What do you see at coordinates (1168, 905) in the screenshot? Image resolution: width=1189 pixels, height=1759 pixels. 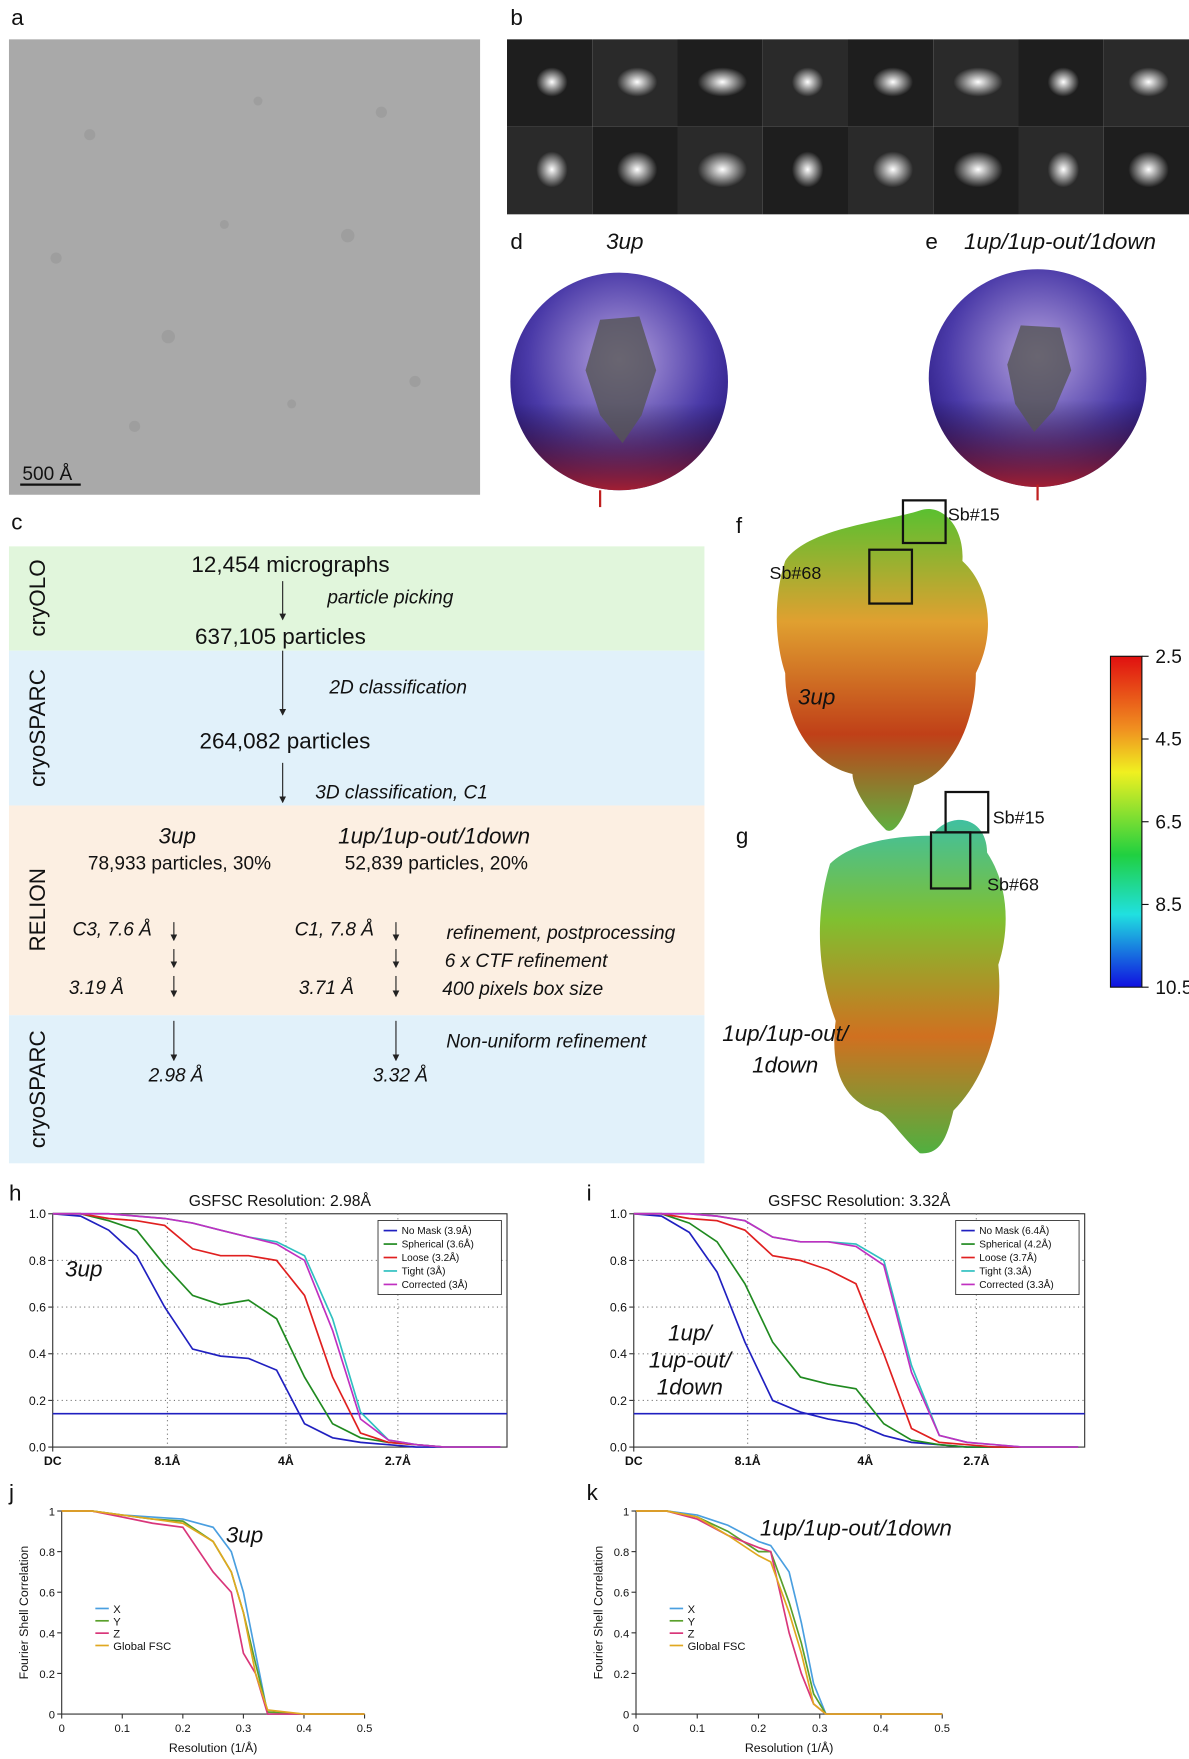 I see `colorbar-label: 8.5` at bounding box center [1168, 905].